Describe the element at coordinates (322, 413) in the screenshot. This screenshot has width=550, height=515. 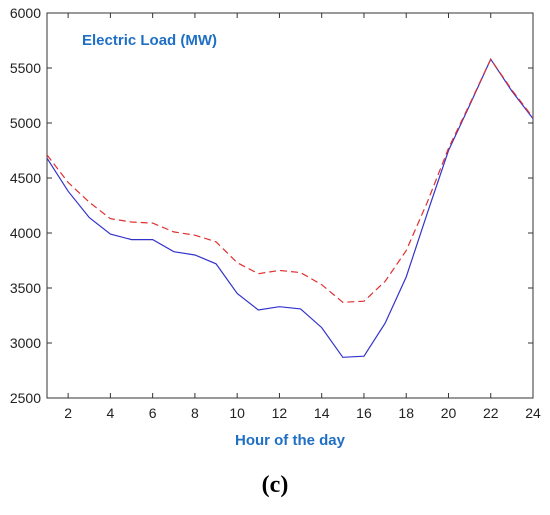
I see `x-tick-label: 14` at that location.